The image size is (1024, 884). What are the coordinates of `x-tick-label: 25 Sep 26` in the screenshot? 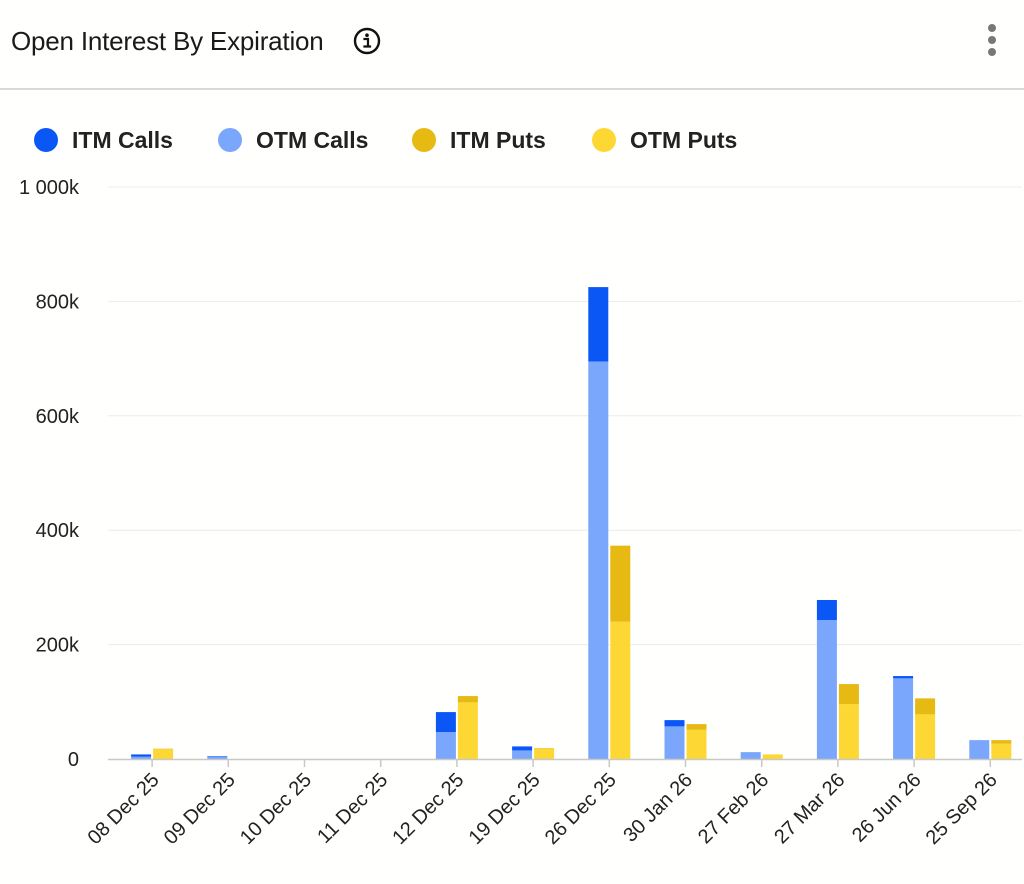 It's located at (962, 809).